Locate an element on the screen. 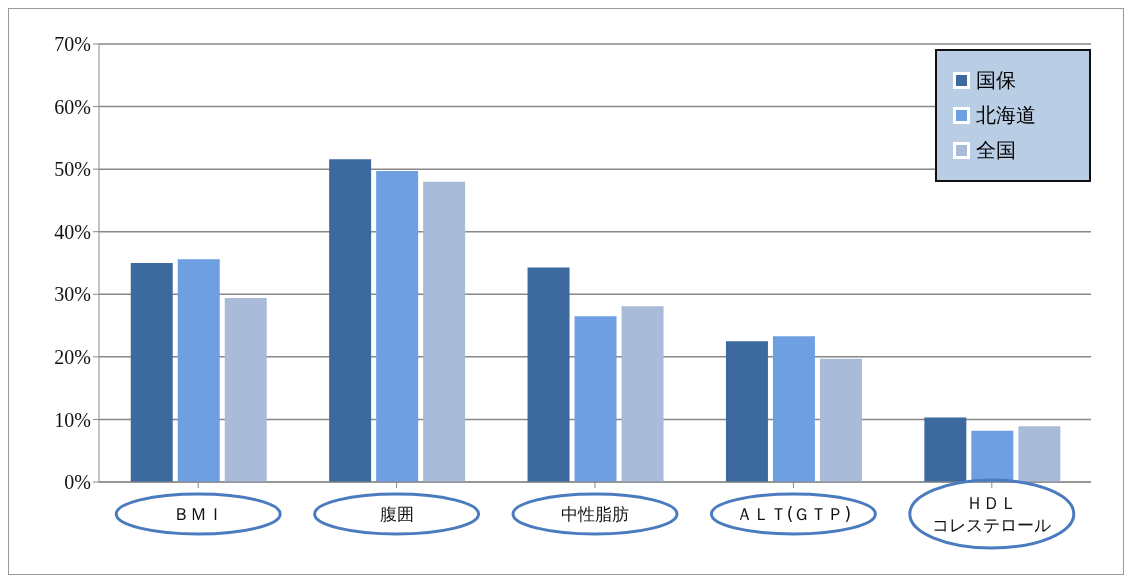 The image size is (1130, 581). x-tick-label: ＨＤＬコレステロール is located at coordinates (992, 514).